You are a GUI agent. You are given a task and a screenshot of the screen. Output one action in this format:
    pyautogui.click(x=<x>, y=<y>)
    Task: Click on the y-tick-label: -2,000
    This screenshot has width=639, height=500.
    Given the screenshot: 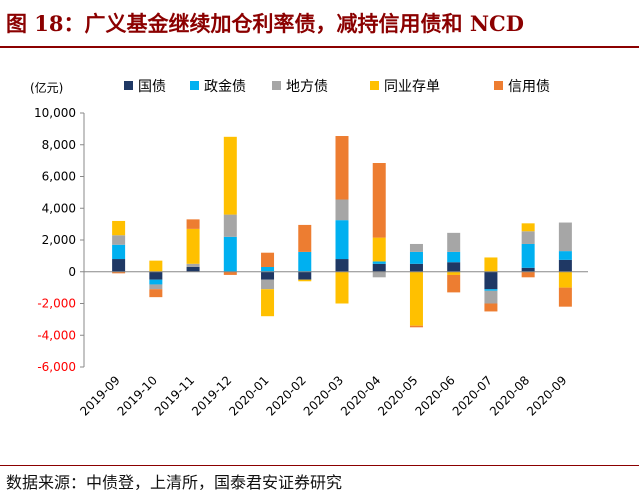 What is the action you would take?
    pyautogui.click(x=56, y=304)
    